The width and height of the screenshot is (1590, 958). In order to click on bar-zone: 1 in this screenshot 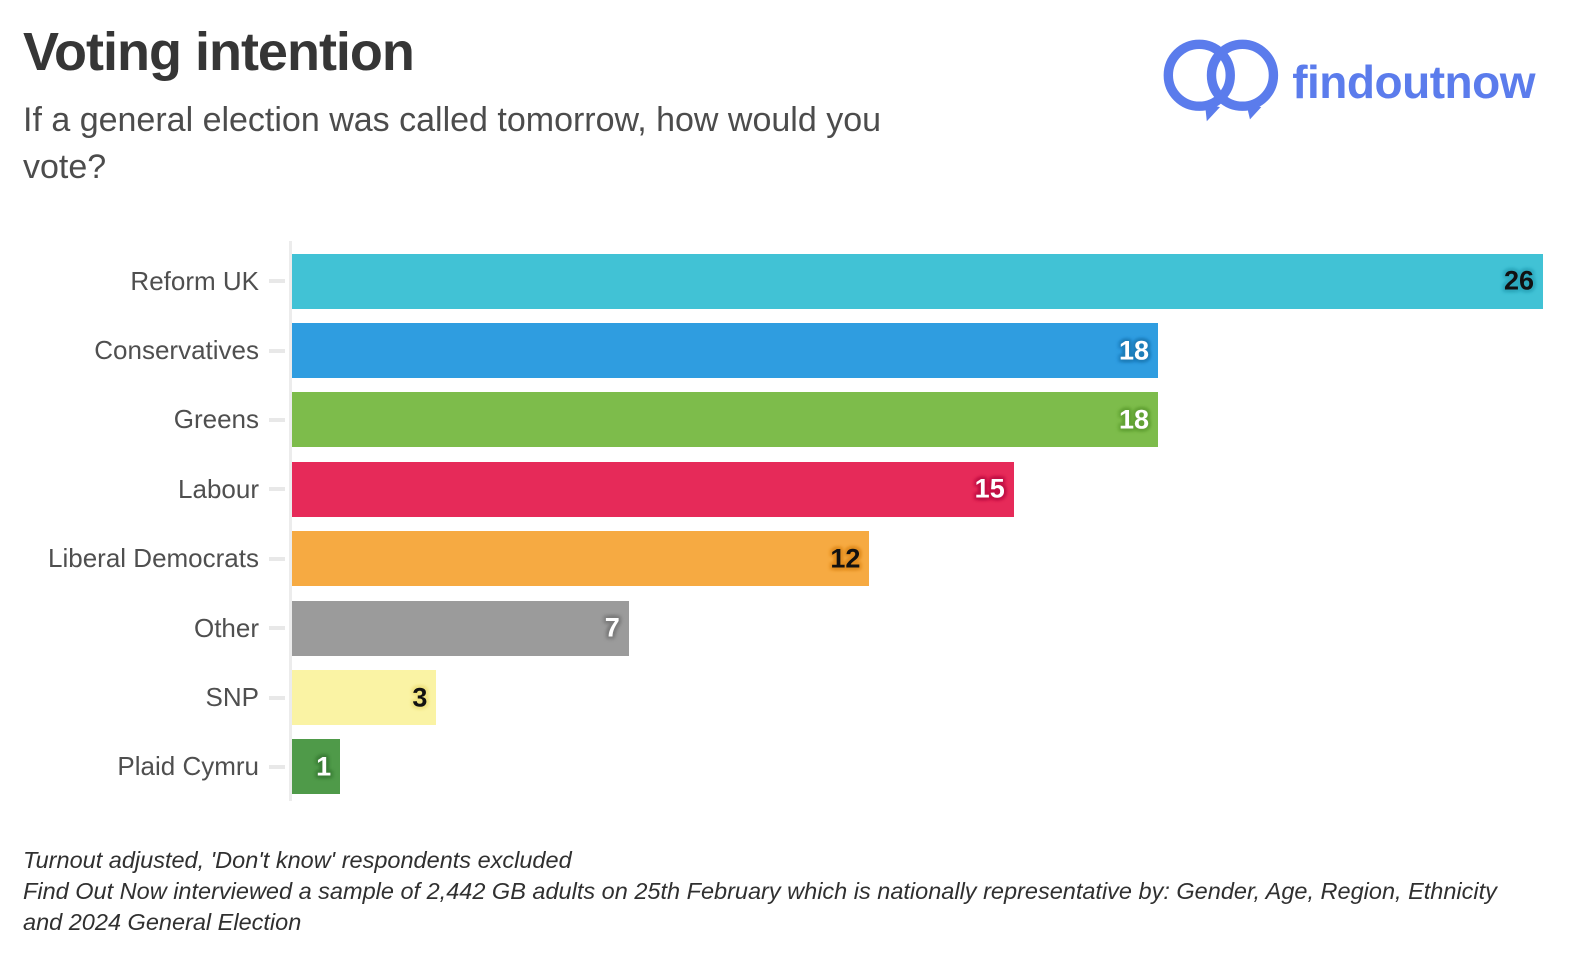, I will do `click(917, 767)`.